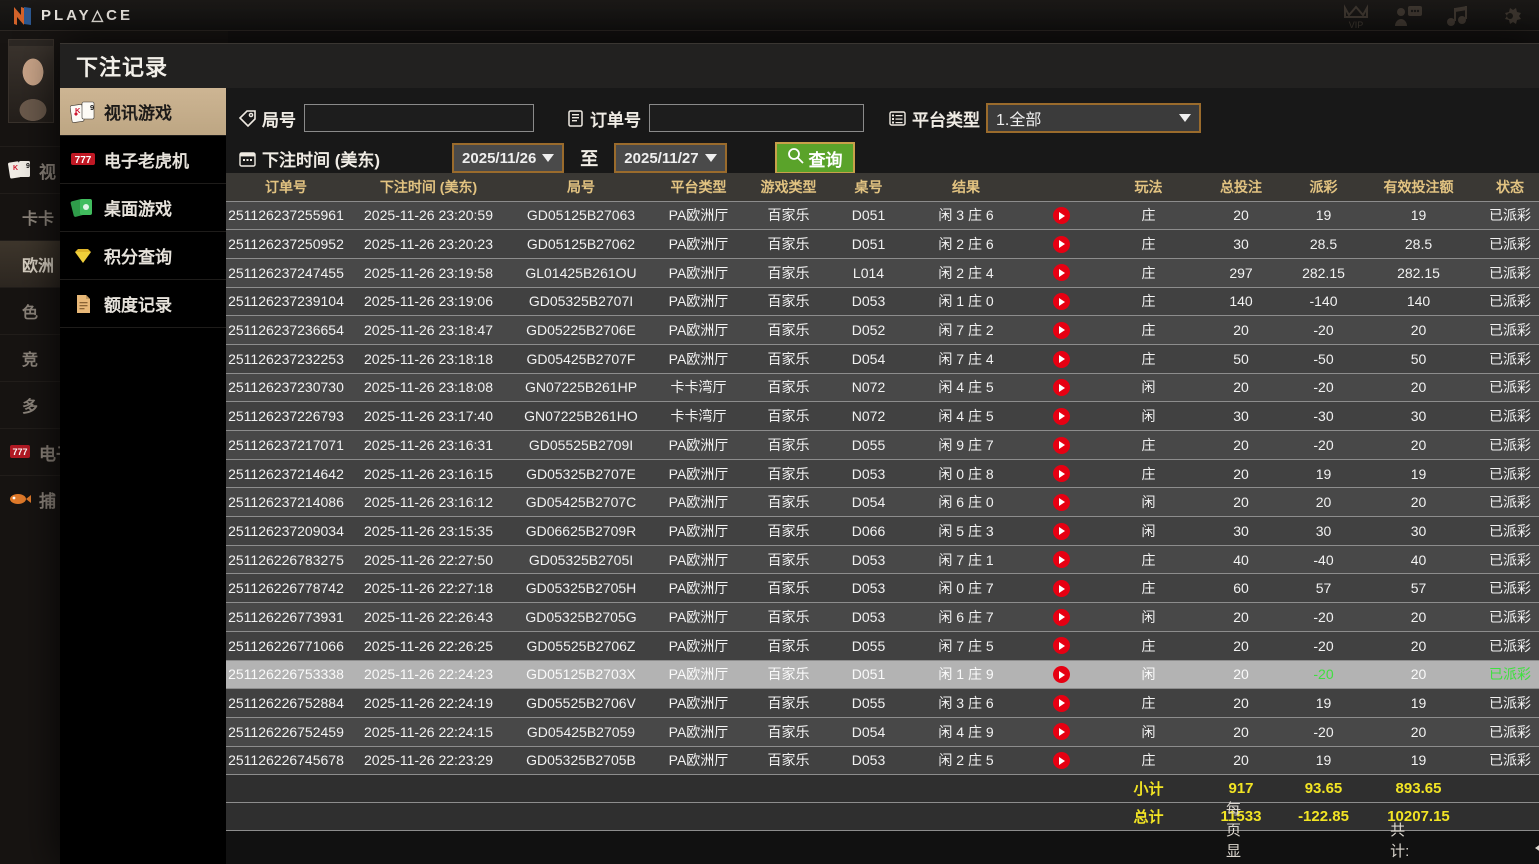  I want to click on per-page-label: 每页显示: 20, so click(1235, 832).